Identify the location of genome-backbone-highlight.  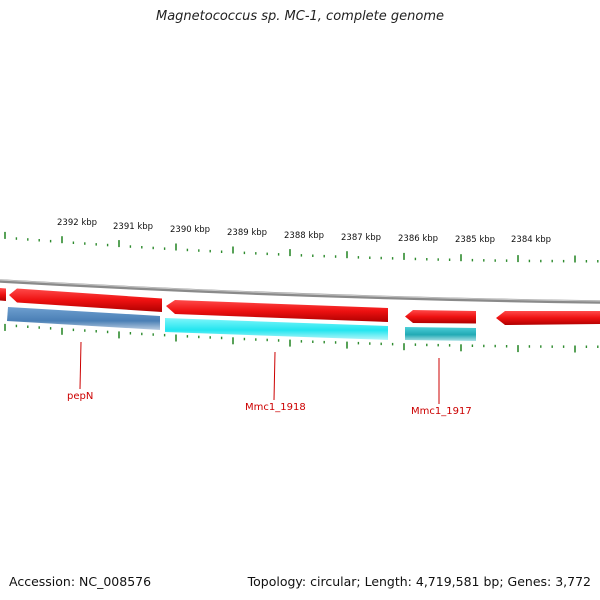
(300, 290).